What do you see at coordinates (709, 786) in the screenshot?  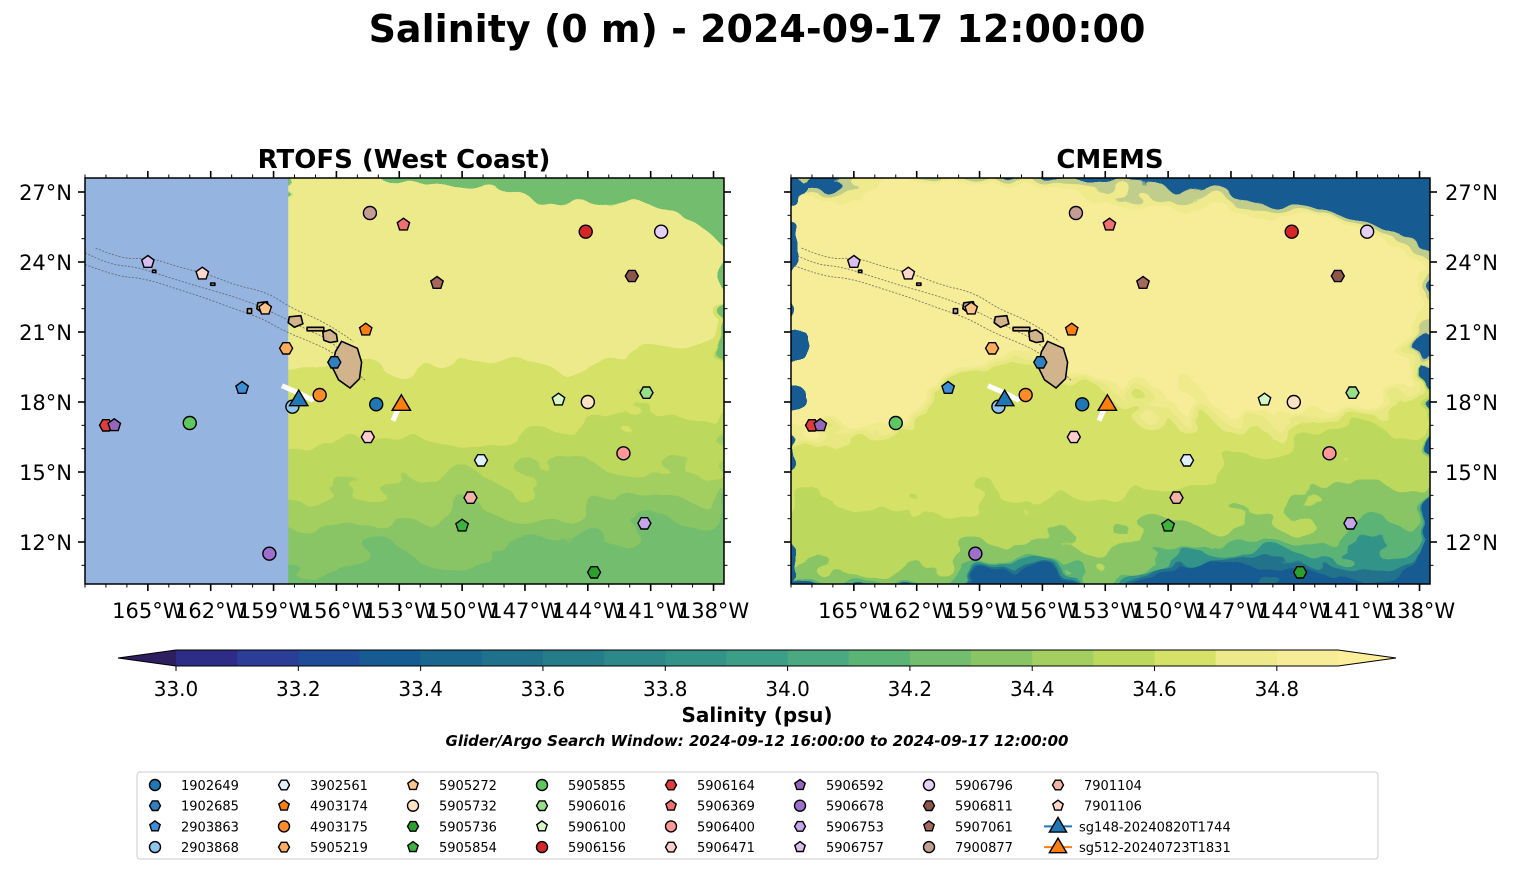 I see `legend-item-5906164: 5906164` at bounding box center [709, 786].